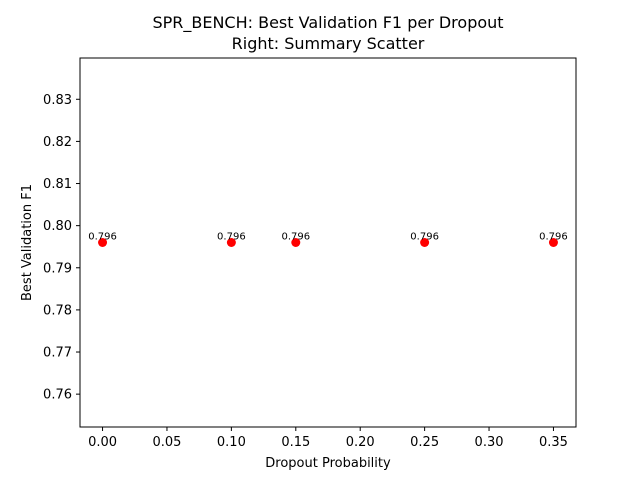 This screenshot has height=480, width=640. What do you see at coordinates (57, 142) in the screenshot?
I see `y-tick-label: 0.82` at bounding box center [57, 142].